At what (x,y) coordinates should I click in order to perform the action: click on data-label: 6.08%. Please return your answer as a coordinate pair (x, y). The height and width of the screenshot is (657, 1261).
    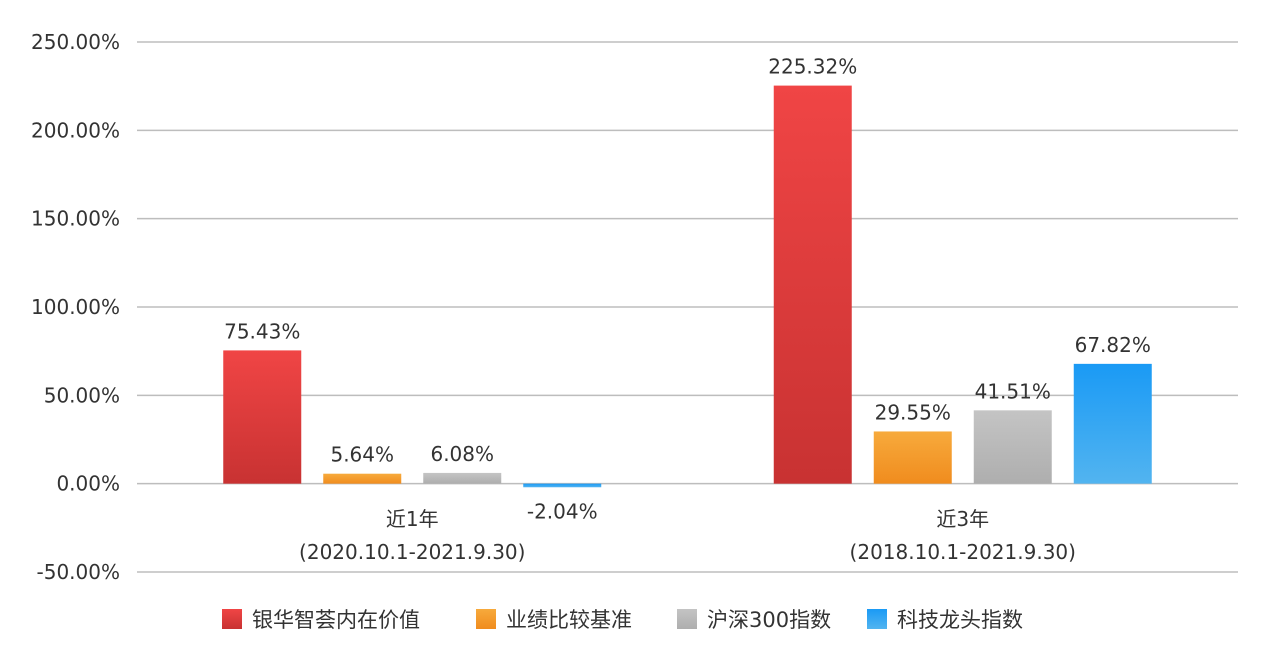
    Looking at the image, I should click on (462, 454).